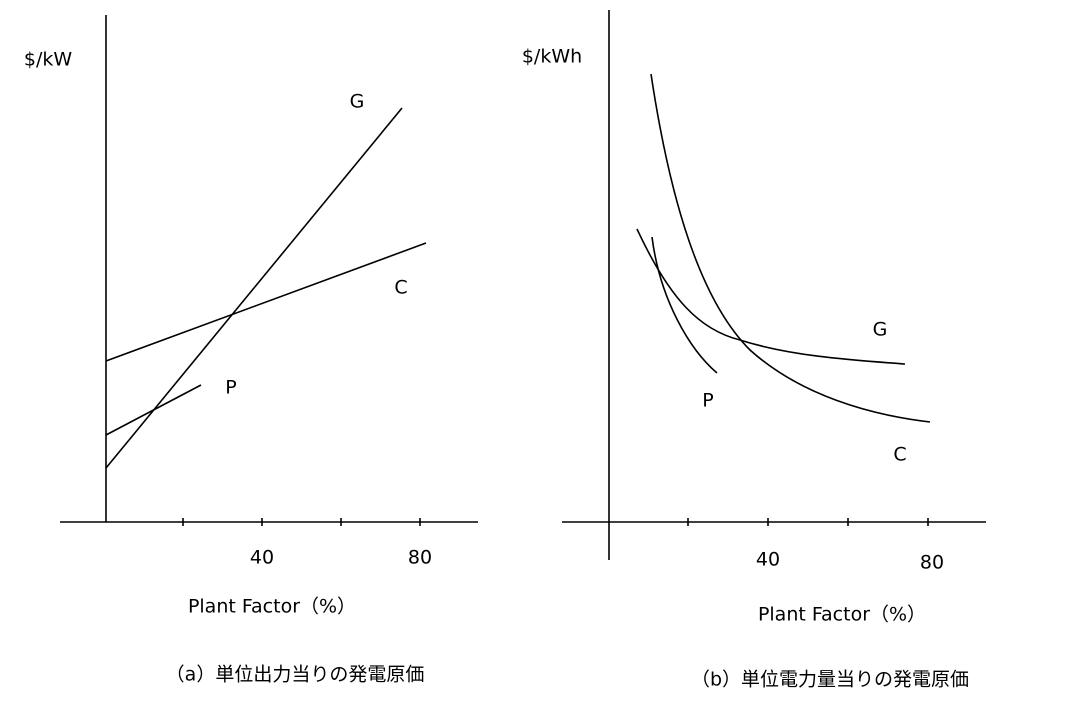  Describe the element at coordinates (830, 680) in the screenshot. I see `caption: （b）単位電力量当りの発電原価` at that location.